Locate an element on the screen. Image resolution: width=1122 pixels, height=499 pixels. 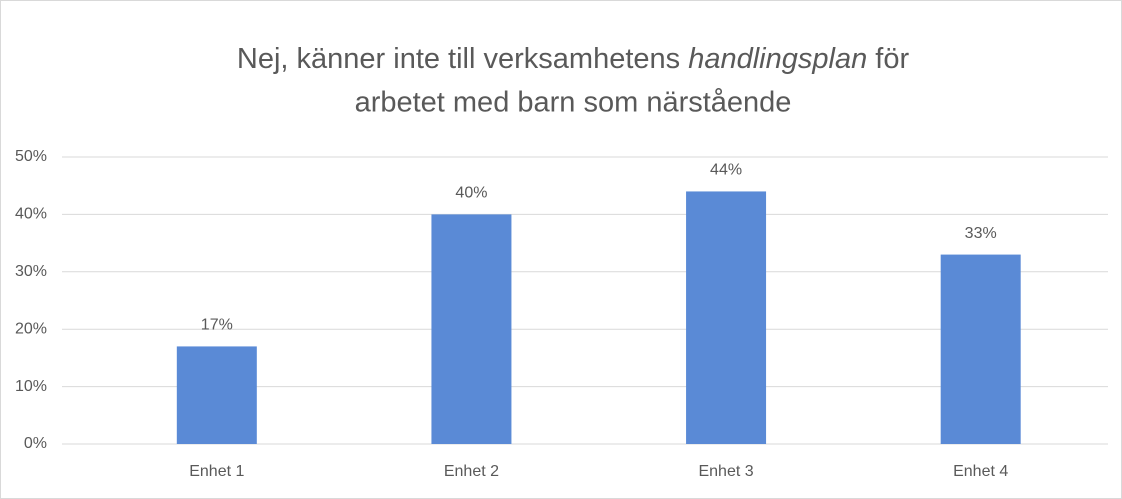
data-label: 33% is located at coordinates (981, 233).